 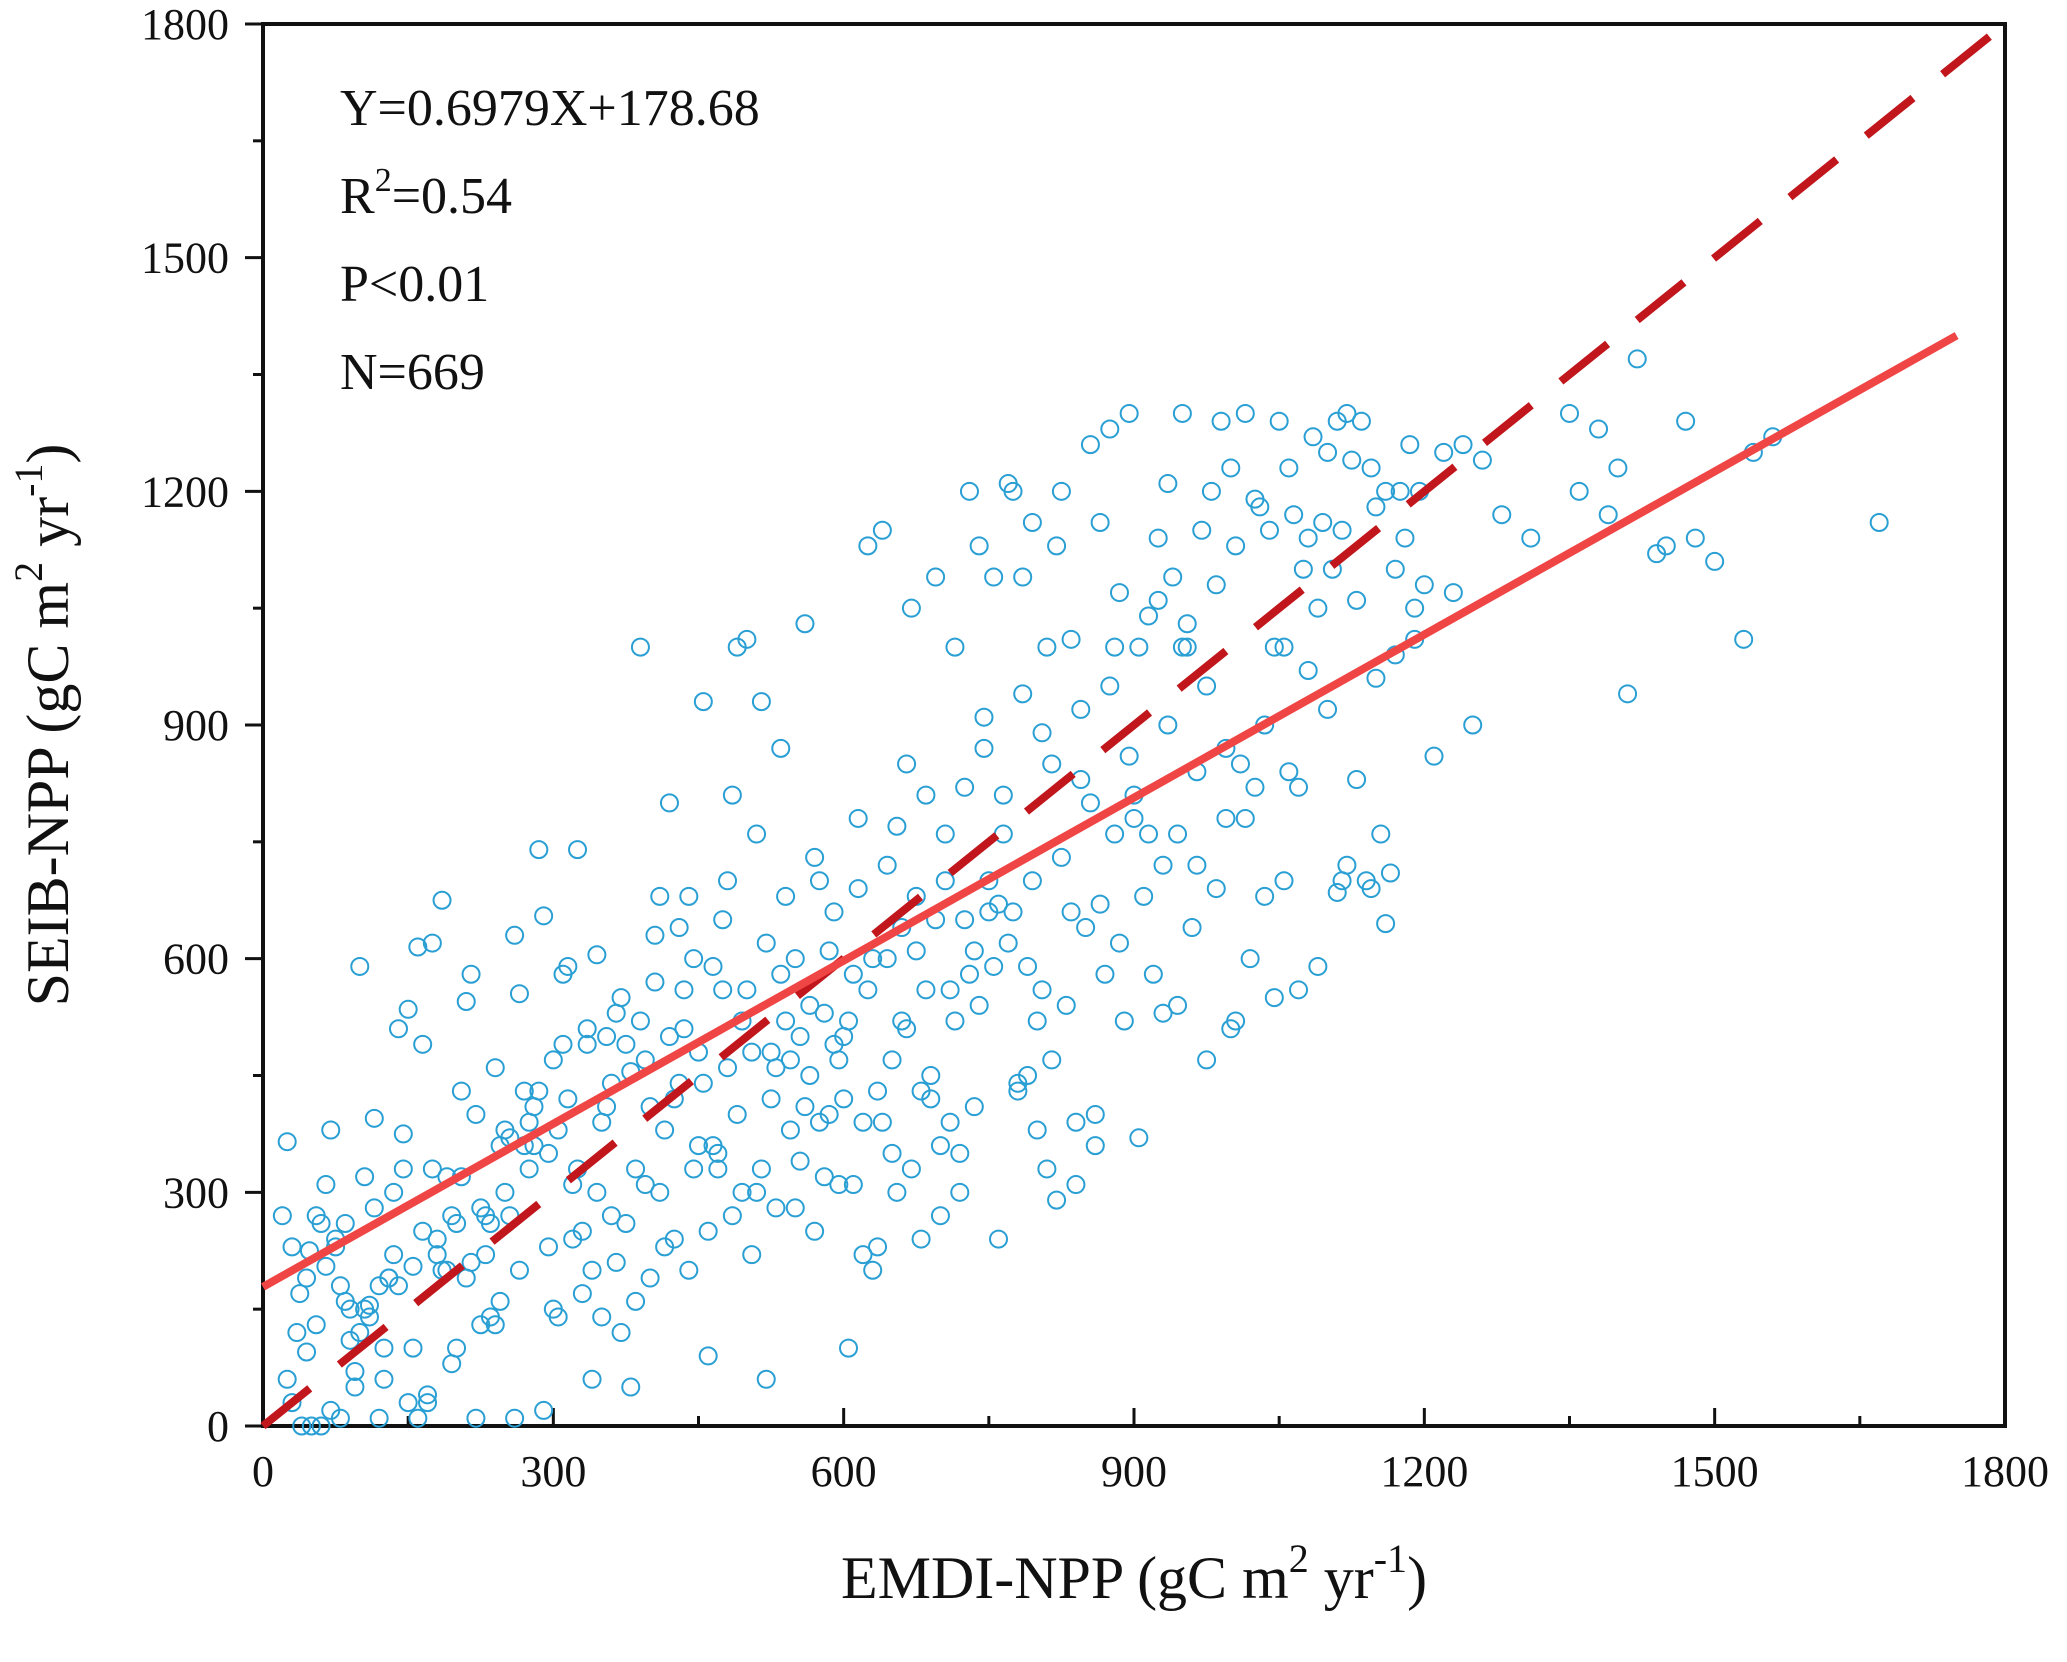 I want to click on y-tick-label: 1500, so click(x=185, y=258).